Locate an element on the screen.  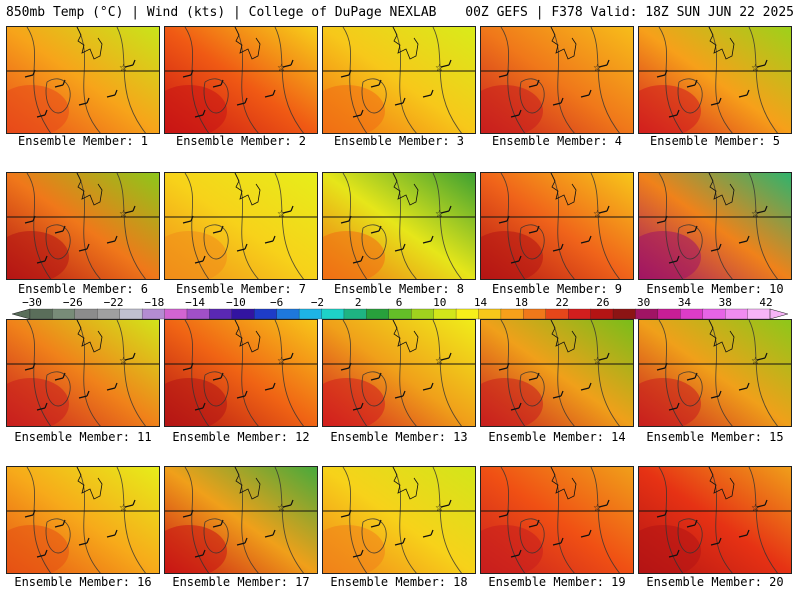
colorbar-right-arrow is located at coordinates (778, 314).